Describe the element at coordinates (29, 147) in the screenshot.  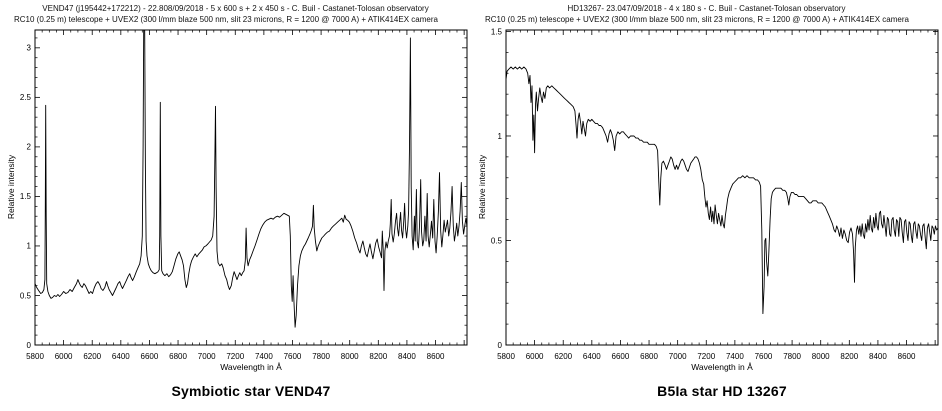
I see `y-tick-label: 2` at that location.